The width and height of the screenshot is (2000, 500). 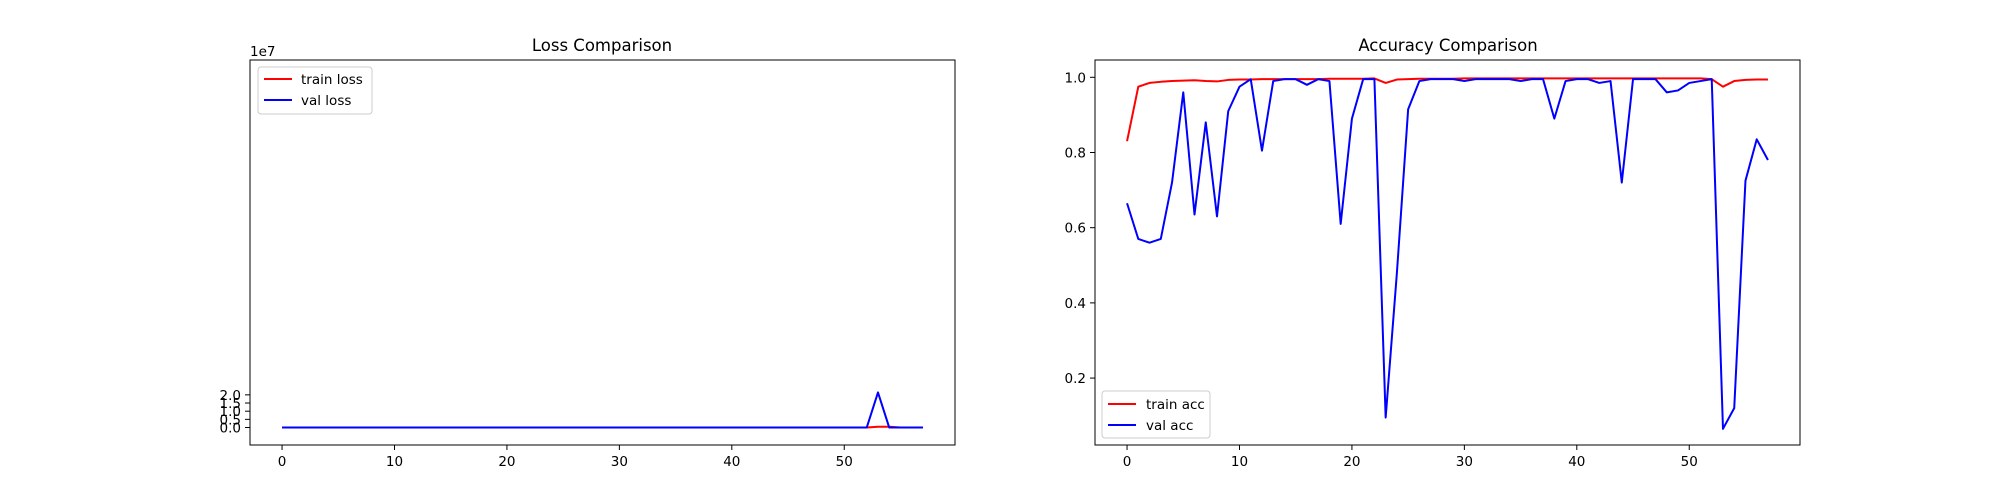 I want to click on y-tick-label: 0.6, so click(x=1075, y=229).